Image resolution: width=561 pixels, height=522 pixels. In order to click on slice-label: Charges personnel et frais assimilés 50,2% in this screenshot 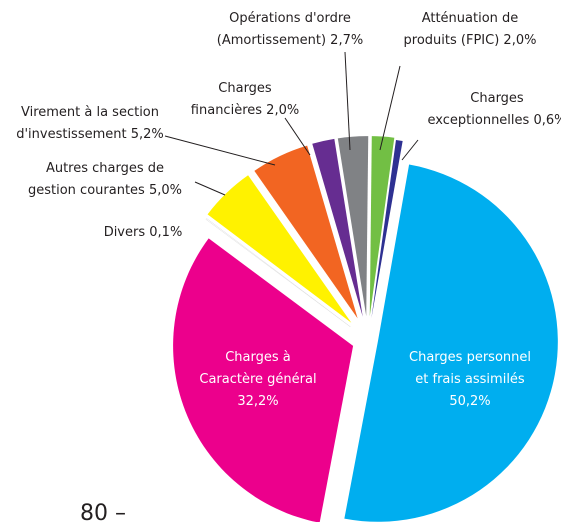, I will do `click(470, 379)`.